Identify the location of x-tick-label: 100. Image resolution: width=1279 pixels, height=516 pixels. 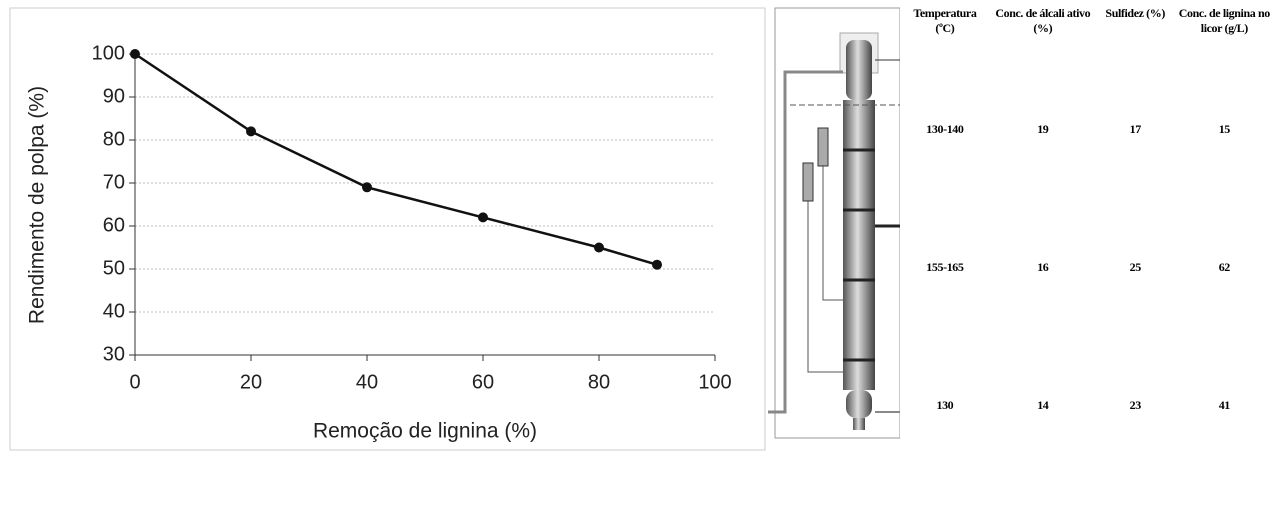
(714, 382).